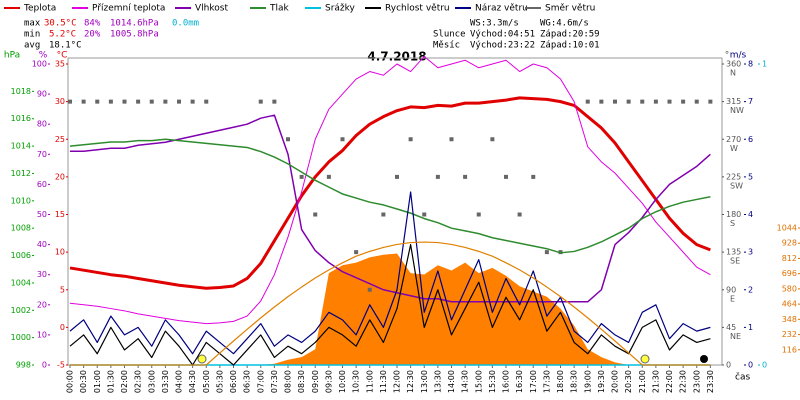 This screenshot has width=800, height=400. Describe the element at coordinates (165, 381) in the screenshot. I see `x-tick-label: 03:30` at that location.